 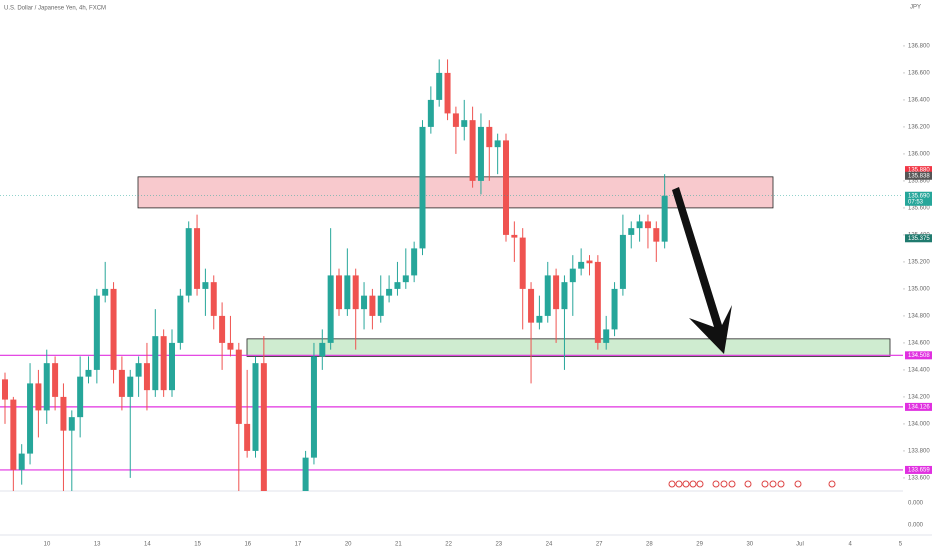 I want to click on x-tick-label: Jul, so click(x=800, y=545).